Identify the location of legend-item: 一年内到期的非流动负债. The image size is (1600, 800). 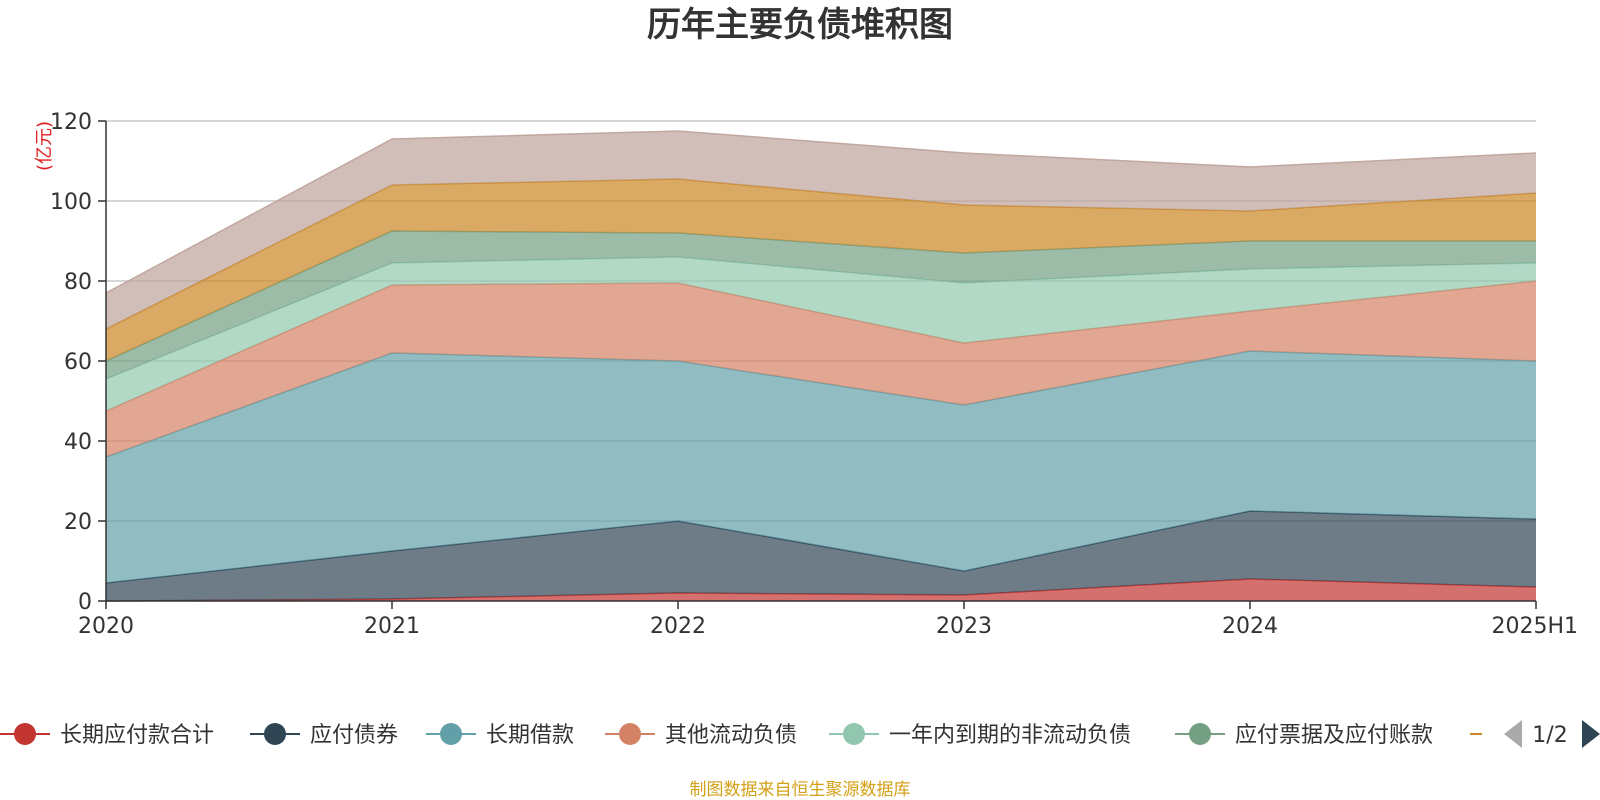
(980, 735).